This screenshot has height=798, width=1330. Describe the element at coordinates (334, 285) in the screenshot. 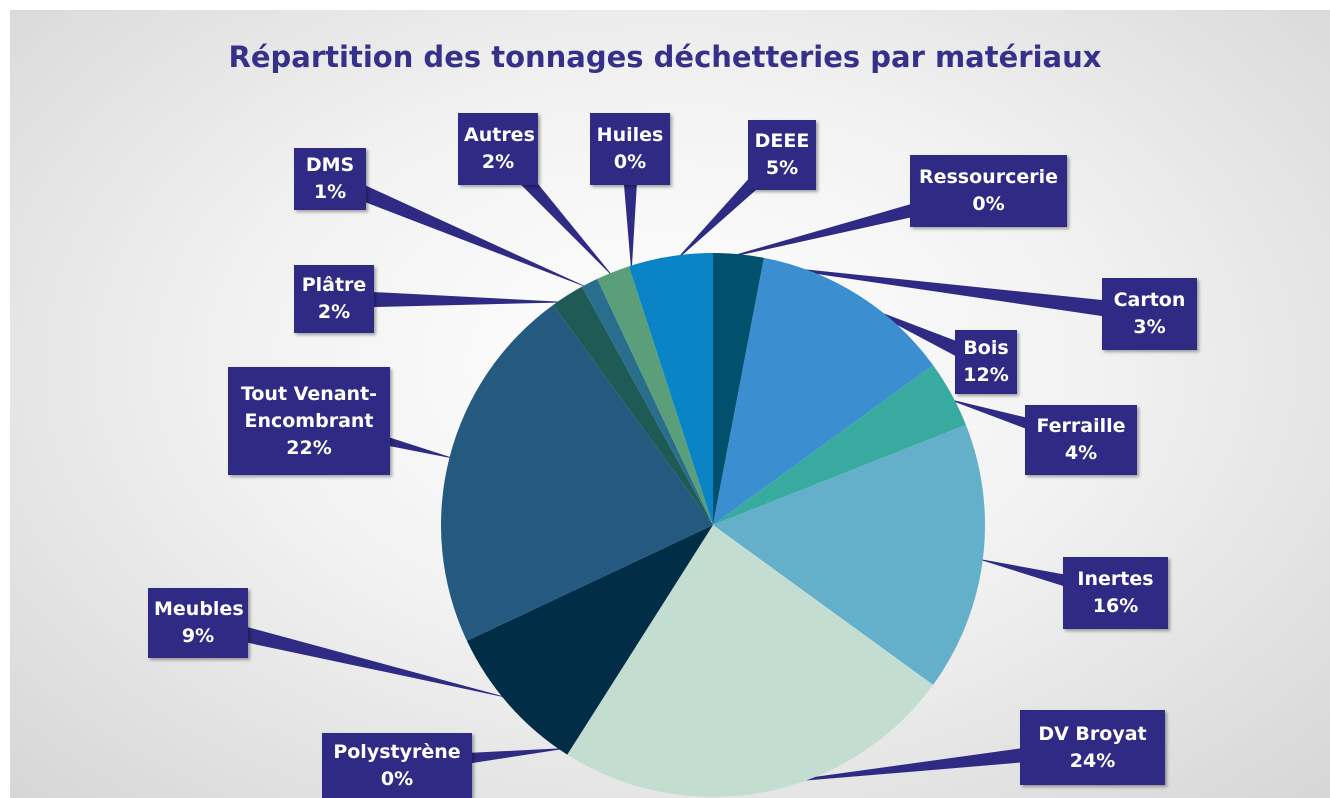

I see `category-label: Plâtre` at that location.